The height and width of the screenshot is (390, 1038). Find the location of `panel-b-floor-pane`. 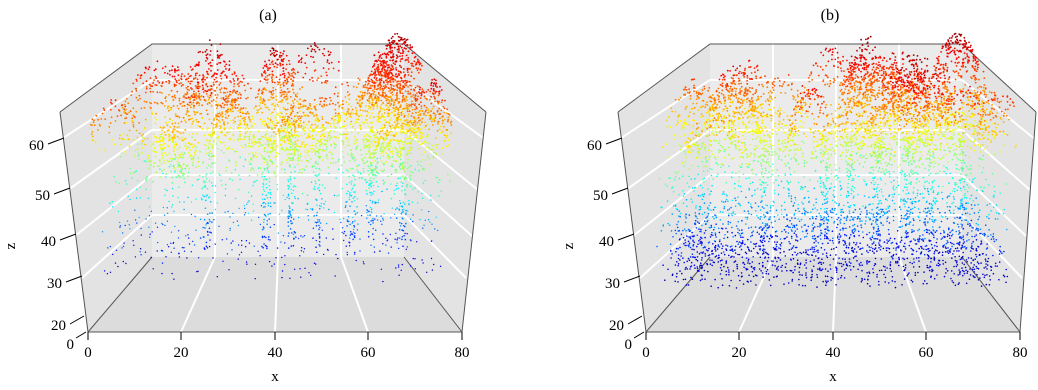

panel-b-floor-pane is located at coordinates (833, 294).